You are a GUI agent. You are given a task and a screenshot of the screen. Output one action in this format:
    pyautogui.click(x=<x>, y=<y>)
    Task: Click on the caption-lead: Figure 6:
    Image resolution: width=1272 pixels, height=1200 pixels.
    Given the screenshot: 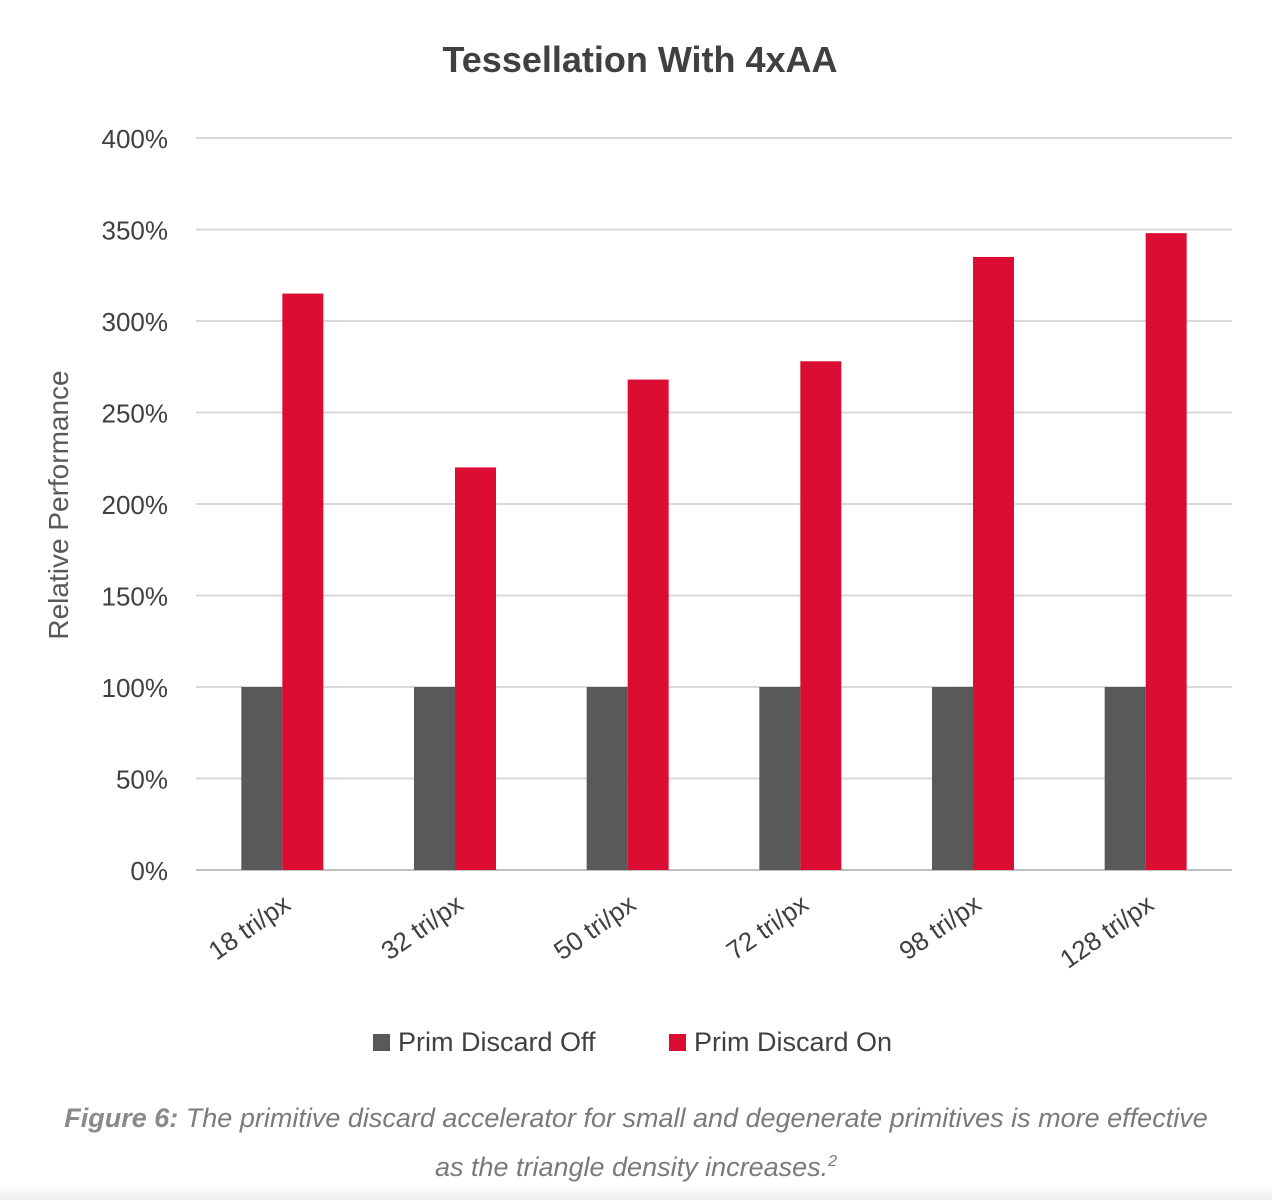 What is the action you would take?
    pyautogui.click(x=121, y=1118)
    